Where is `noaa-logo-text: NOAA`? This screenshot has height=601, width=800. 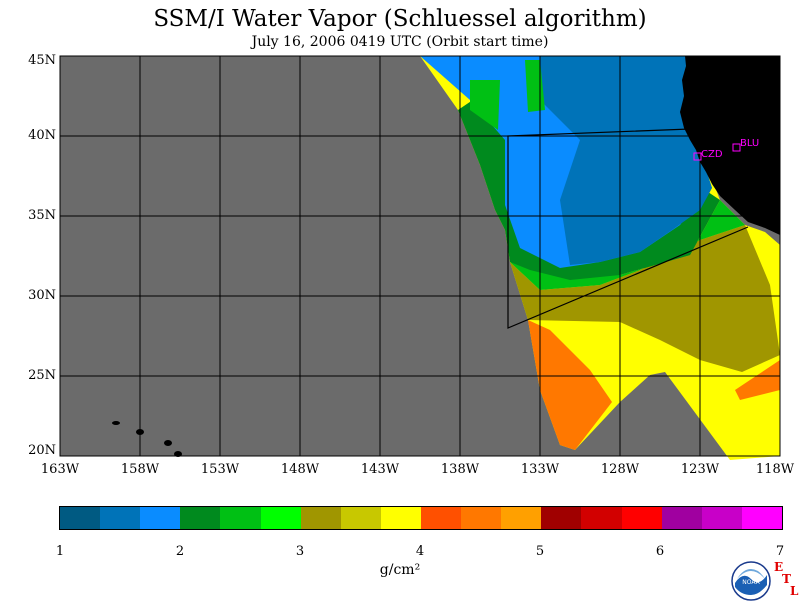
noaa-logo-text: NOAA is located at coordinates (751, 582).